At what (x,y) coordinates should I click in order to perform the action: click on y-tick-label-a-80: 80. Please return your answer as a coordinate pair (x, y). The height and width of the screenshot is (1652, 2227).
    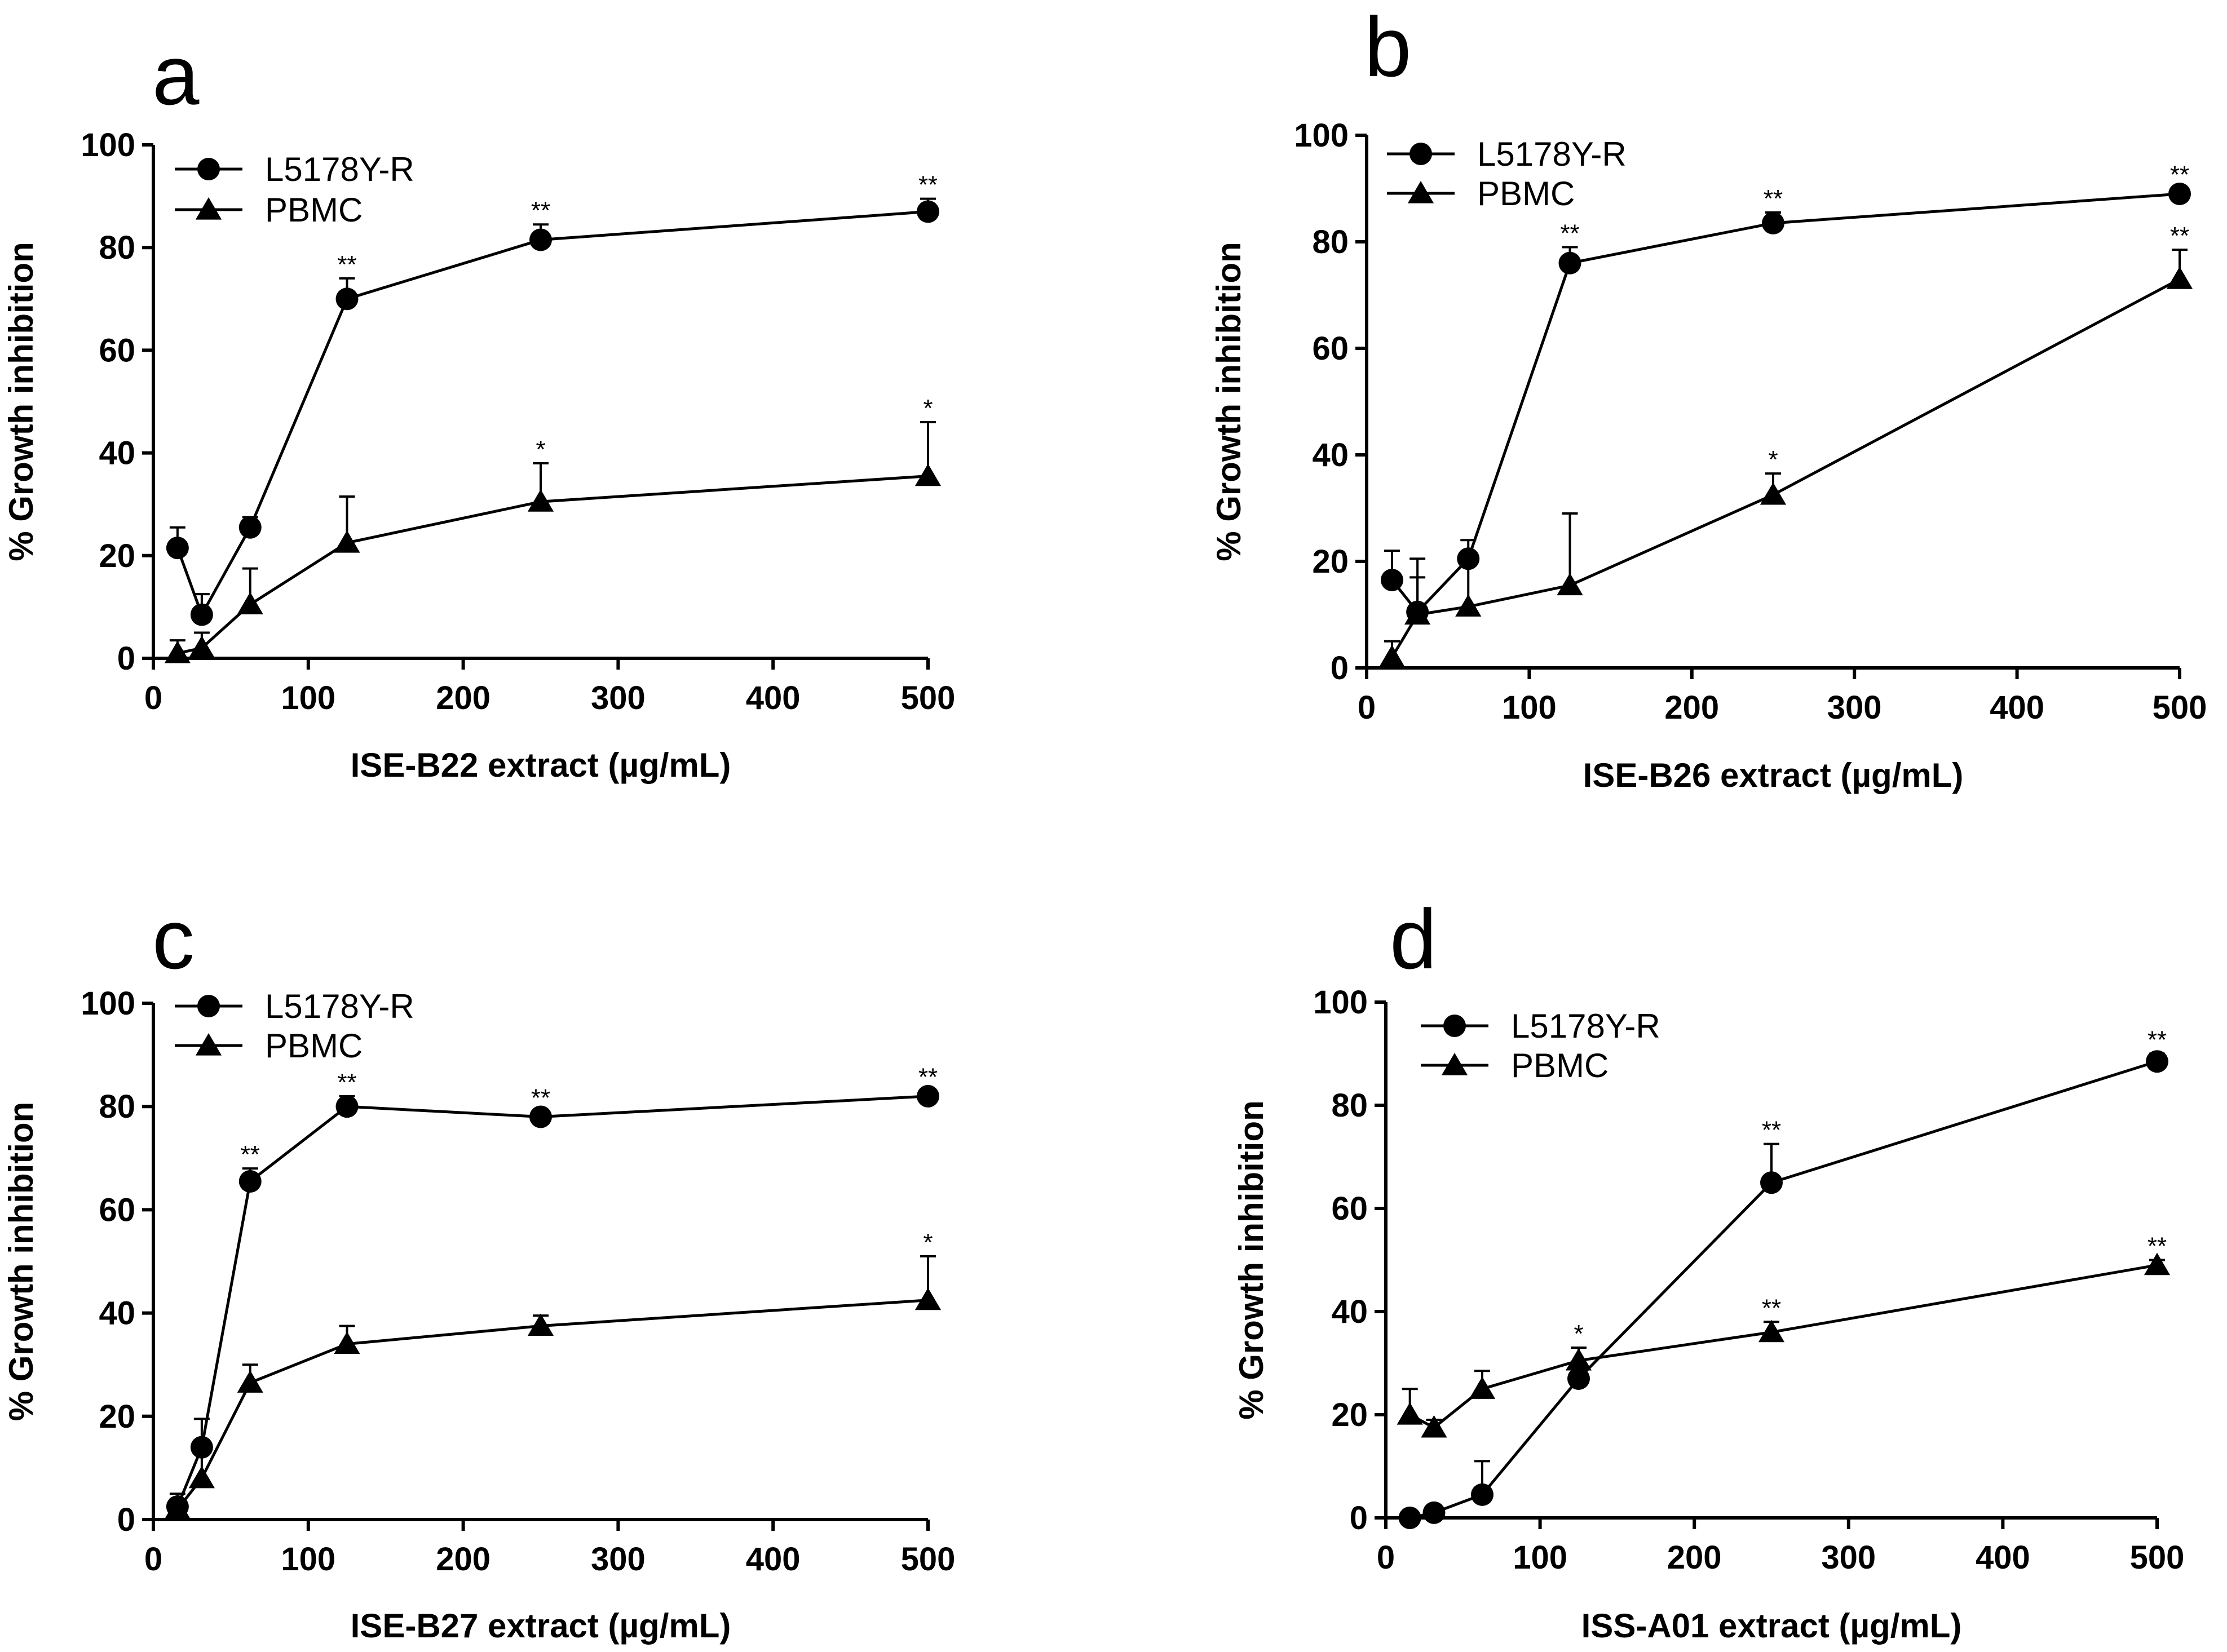
    Looking at the image, I should click on (117, 247).